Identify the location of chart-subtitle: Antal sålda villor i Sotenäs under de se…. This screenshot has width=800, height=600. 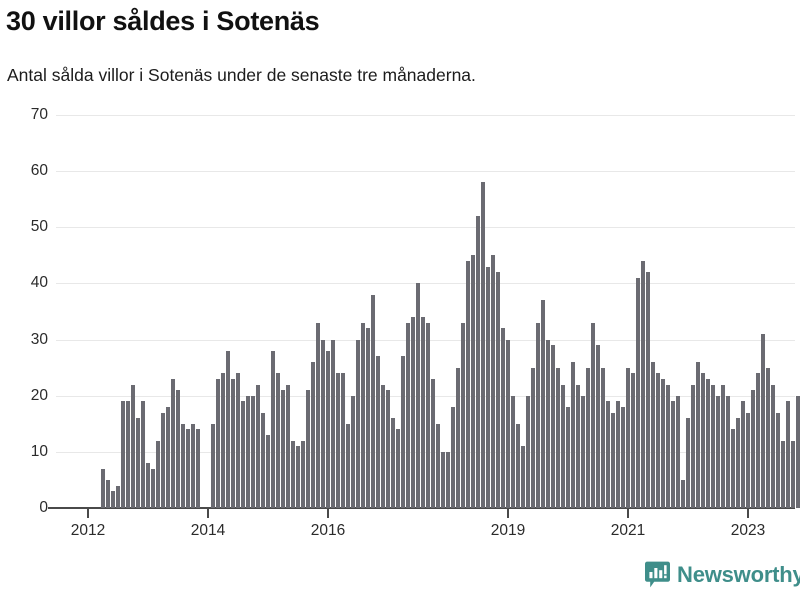
(241, 75).